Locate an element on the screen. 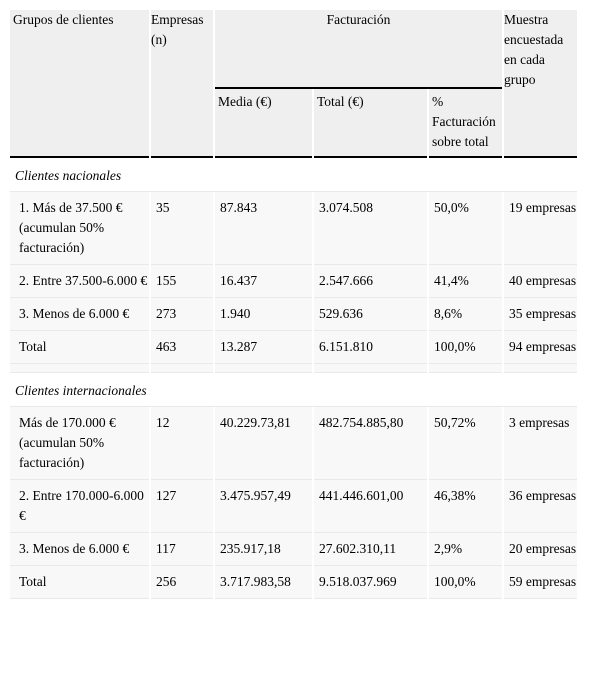 This screenshot has width=590, height=679. cell-empresas: 256 is located at coordinates (182, 582).